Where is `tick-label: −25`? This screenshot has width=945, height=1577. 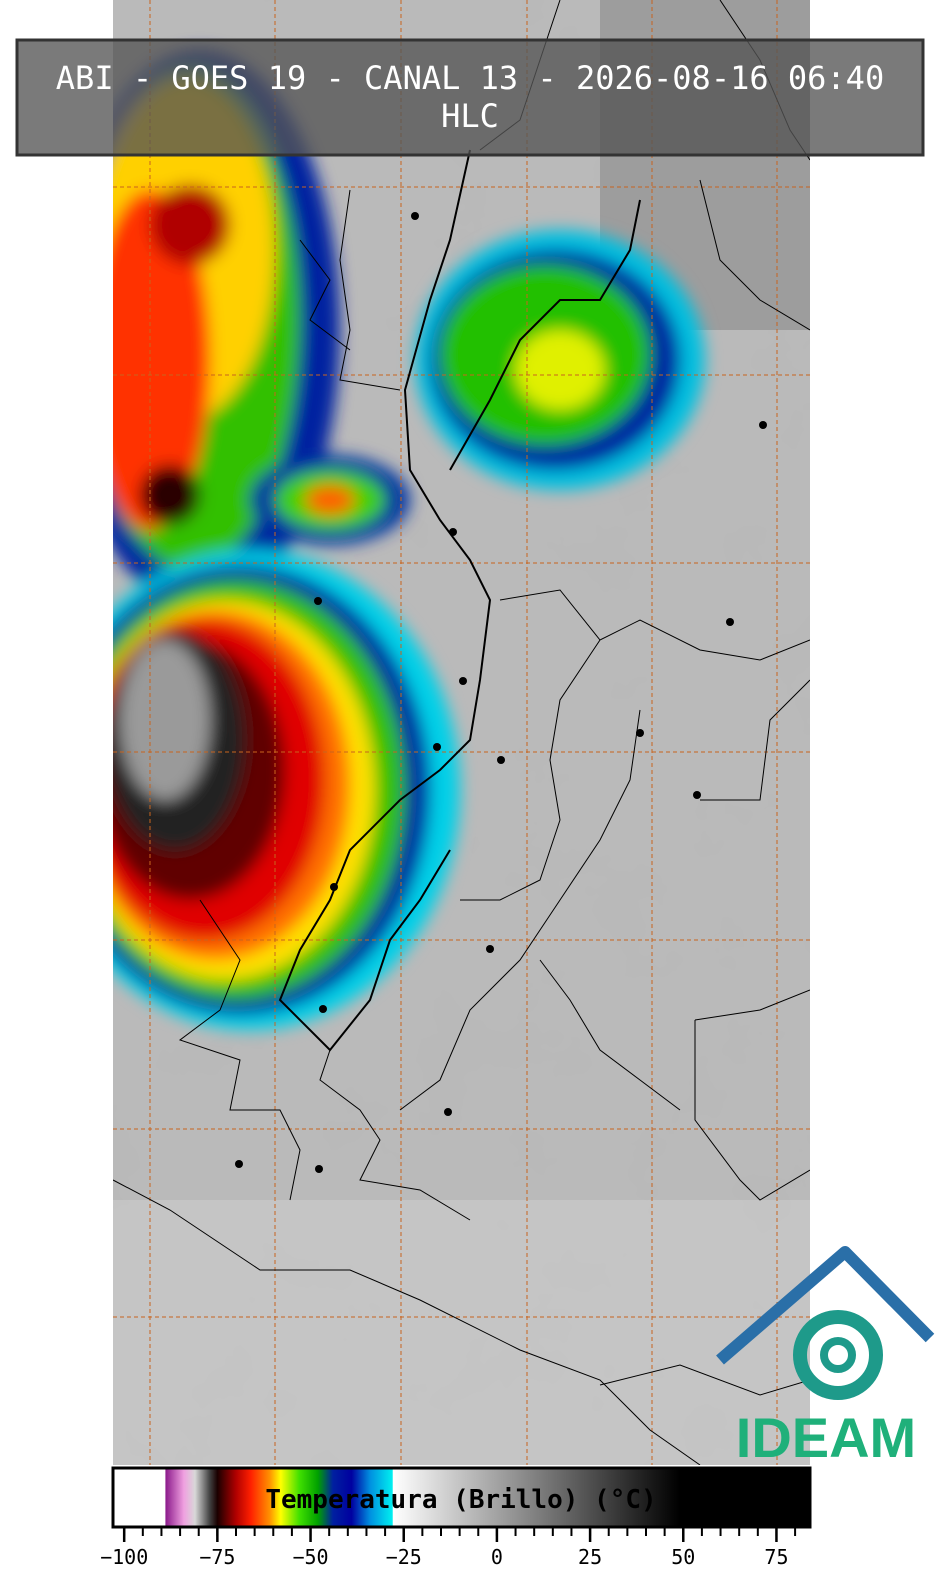 tick-label: −25 is located at coordinates (404, 1557).